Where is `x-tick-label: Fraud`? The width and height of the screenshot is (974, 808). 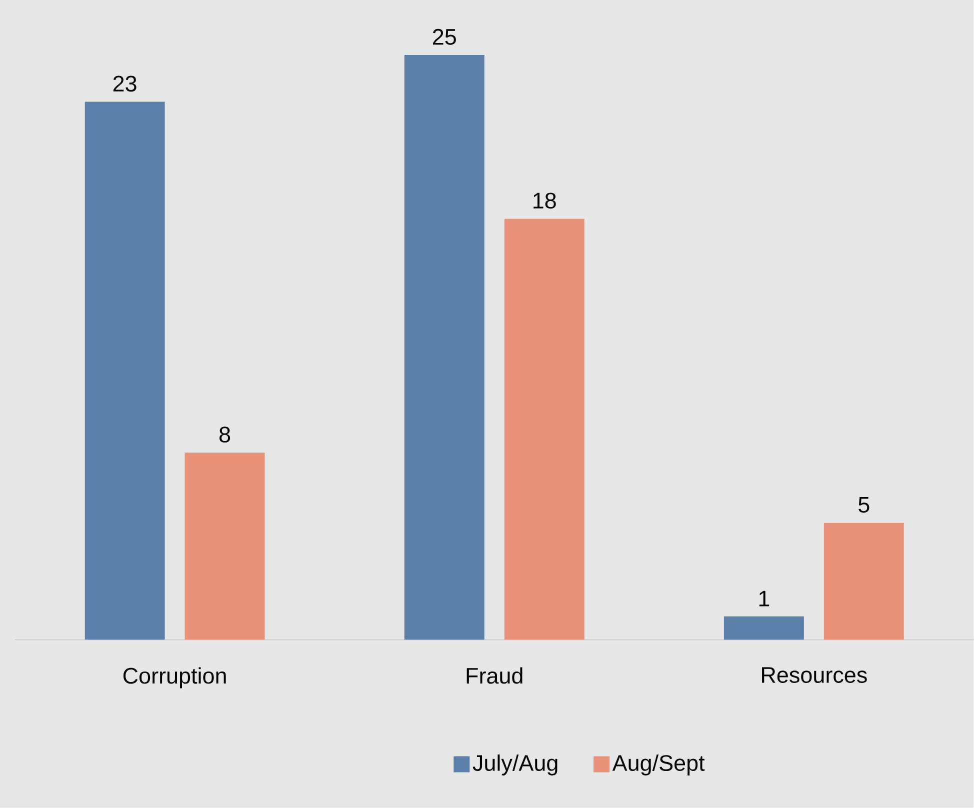 x-tick-label: Fraud is located at coordinates (494, 675).